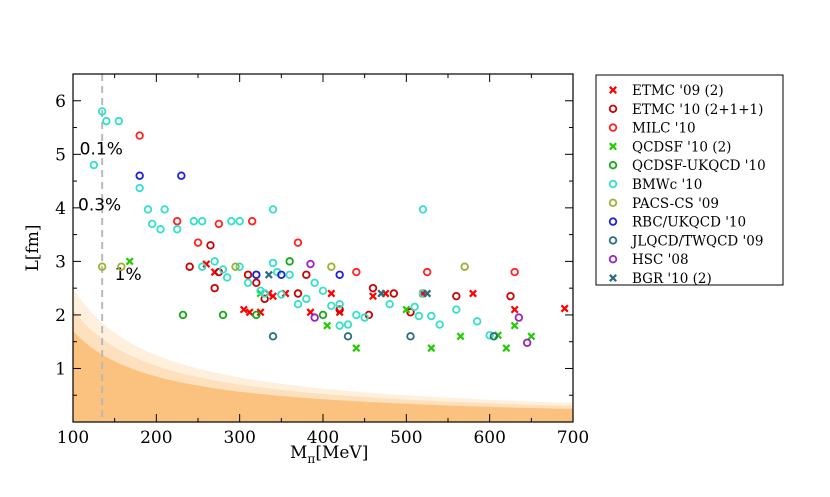 This screenshot has width=830, height=497. What do you see at coordinates (696, 241) in the screenshot?
I see `legend-label-8: JLQCD/TWQCD '09` at bounding box center [696, 241].